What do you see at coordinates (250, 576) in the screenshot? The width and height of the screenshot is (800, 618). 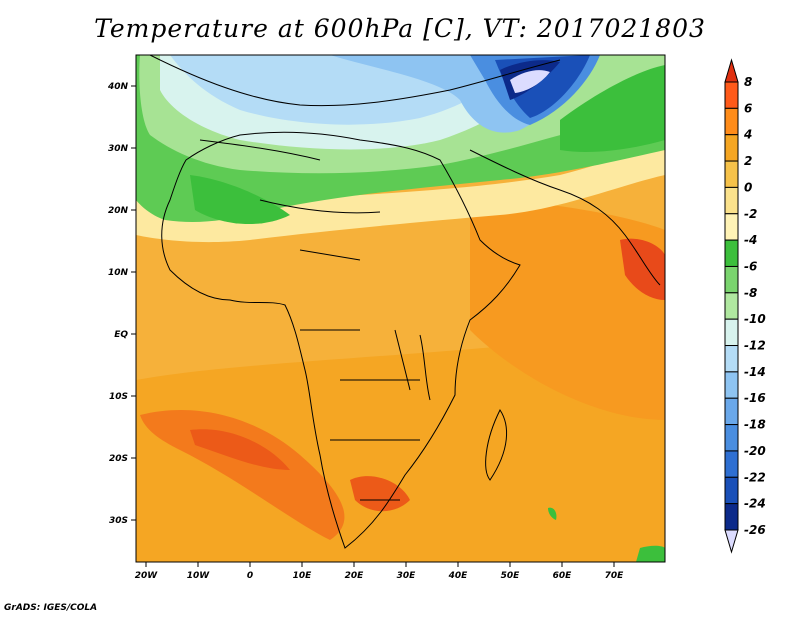 I see `lon-tick-label: 0` at bounding box center [250, 576].